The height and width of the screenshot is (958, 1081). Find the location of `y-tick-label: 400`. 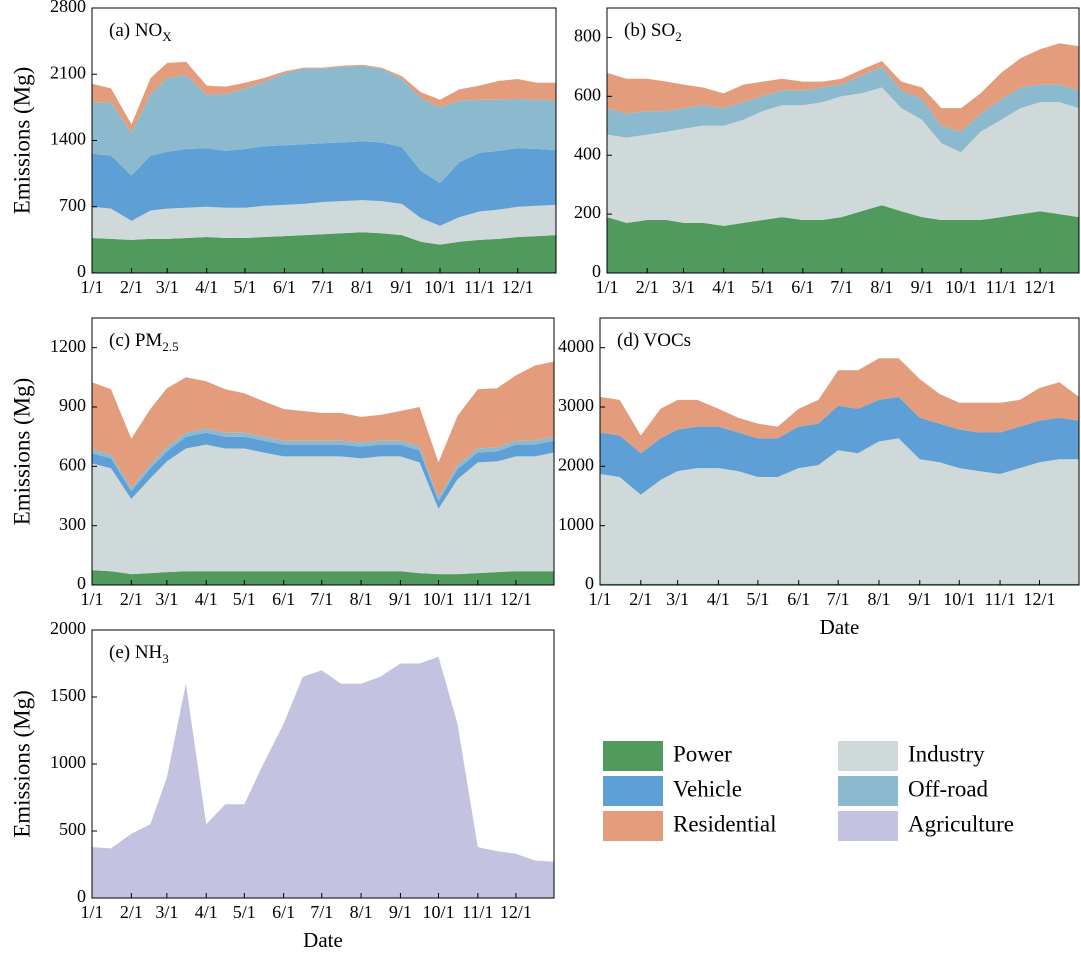

y-tick-label: 400 is located at coordinates (587, 153).